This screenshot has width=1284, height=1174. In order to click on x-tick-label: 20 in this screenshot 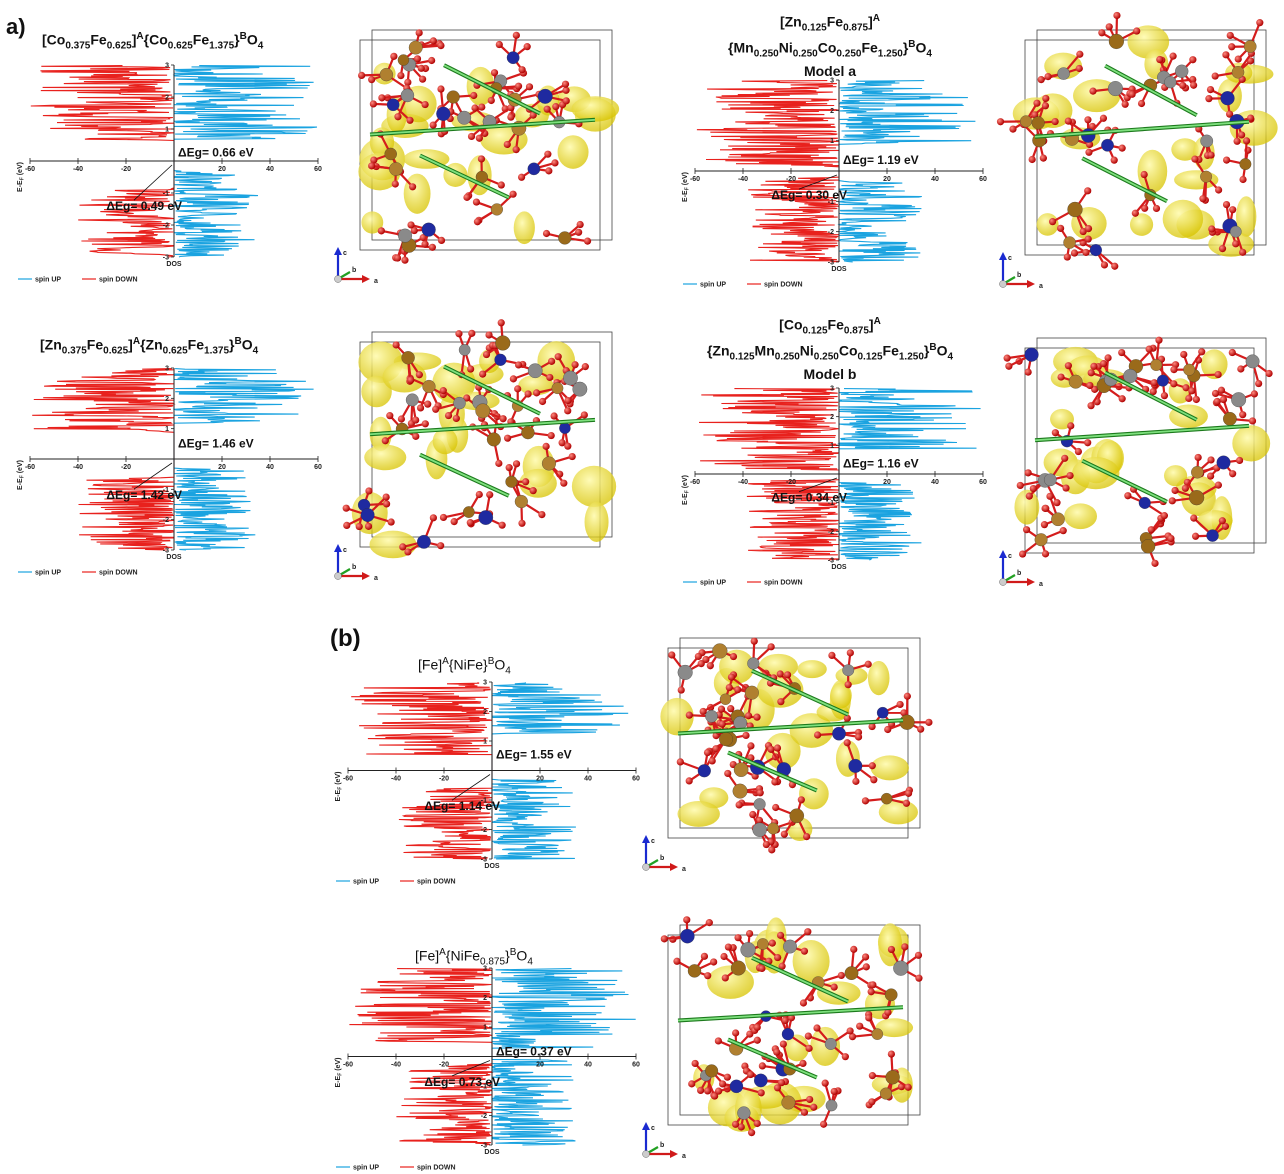, I will do `click(887, 482)`.